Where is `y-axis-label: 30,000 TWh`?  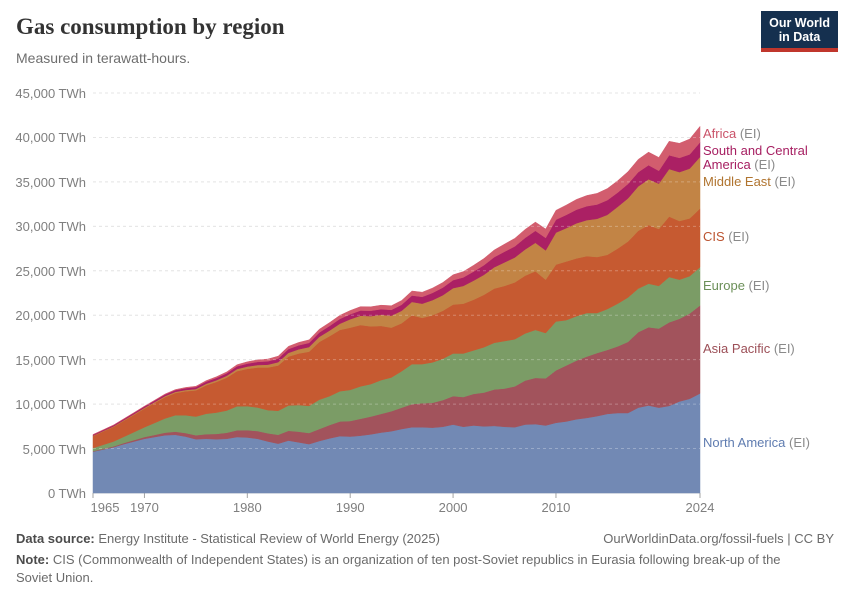
y-axis-label: 30,000 TWh is located at coordinates (50, 227).